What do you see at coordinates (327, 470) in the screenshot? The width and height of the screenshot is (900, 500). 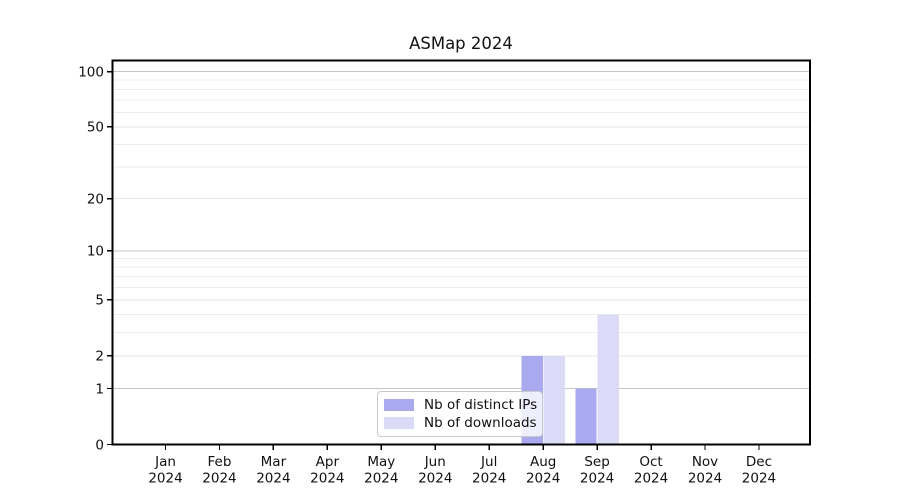 I see `x-tick-label-apr-2024: Apr 2024` at bounding box center [327, 470].